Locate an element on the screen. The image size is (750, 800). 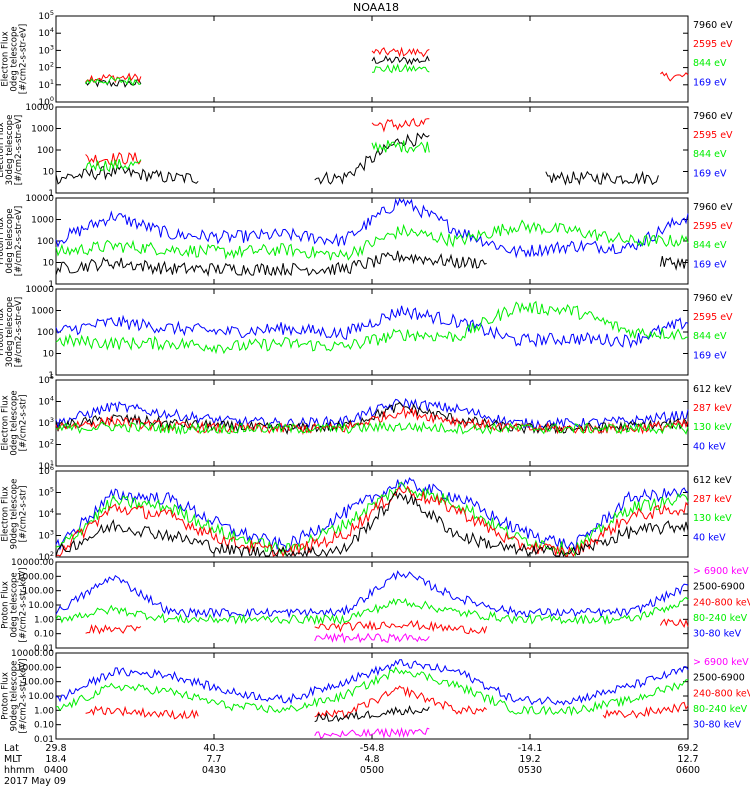
chart-title: NOAA18 is located at coordinates (376, 7).